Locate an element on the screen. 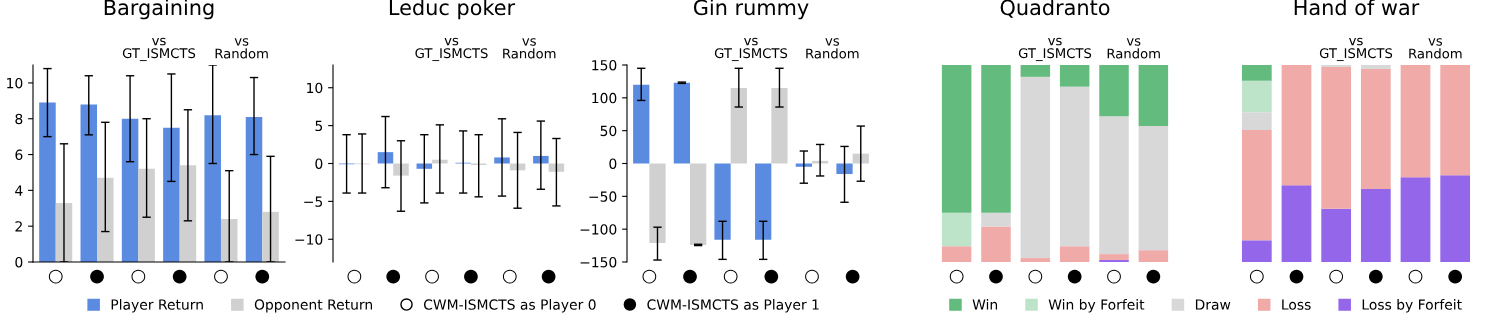  legend-label: Win is located at coordinates (985, 304).